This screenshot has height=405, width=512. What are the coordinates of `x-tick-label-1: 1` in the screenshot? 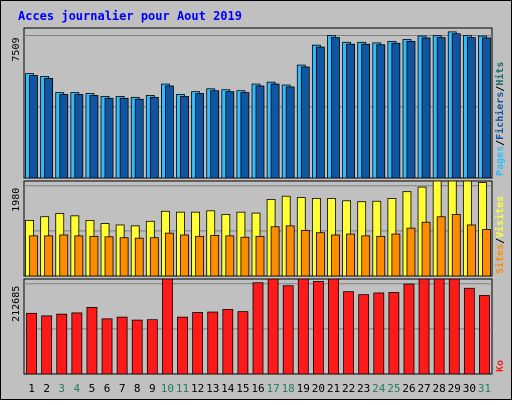 It's located at (31, 388).